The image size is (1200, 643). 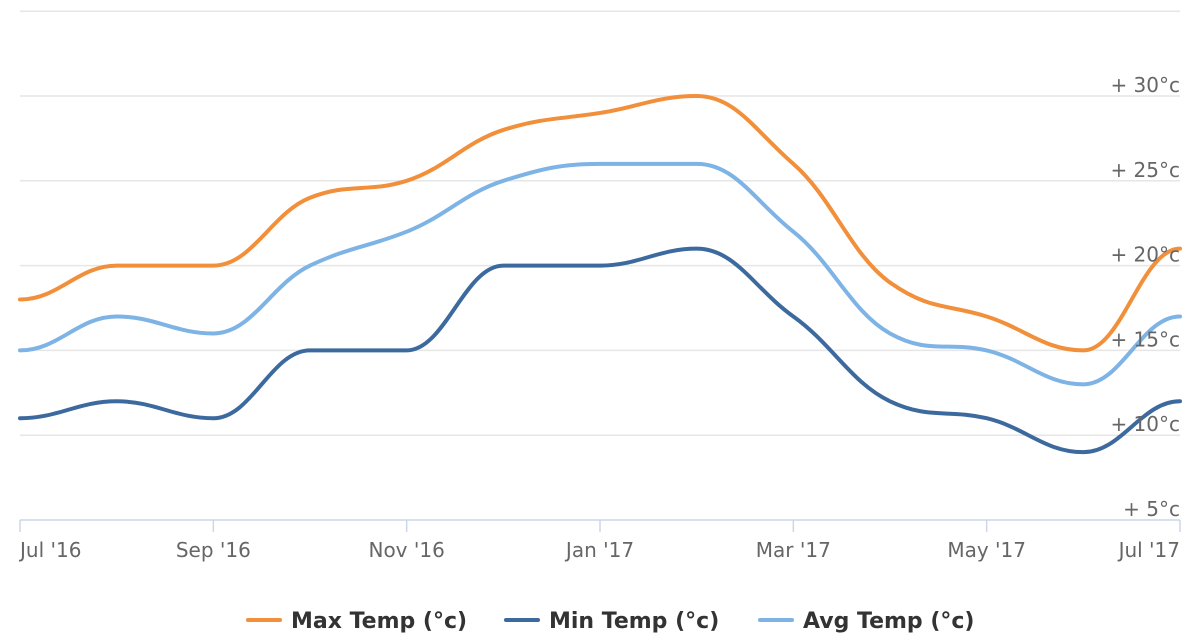 What do you see at coordinates (986, 550) in the screenshot?
I see `x-tick-label: May '17` at bounding box center [986, 550].